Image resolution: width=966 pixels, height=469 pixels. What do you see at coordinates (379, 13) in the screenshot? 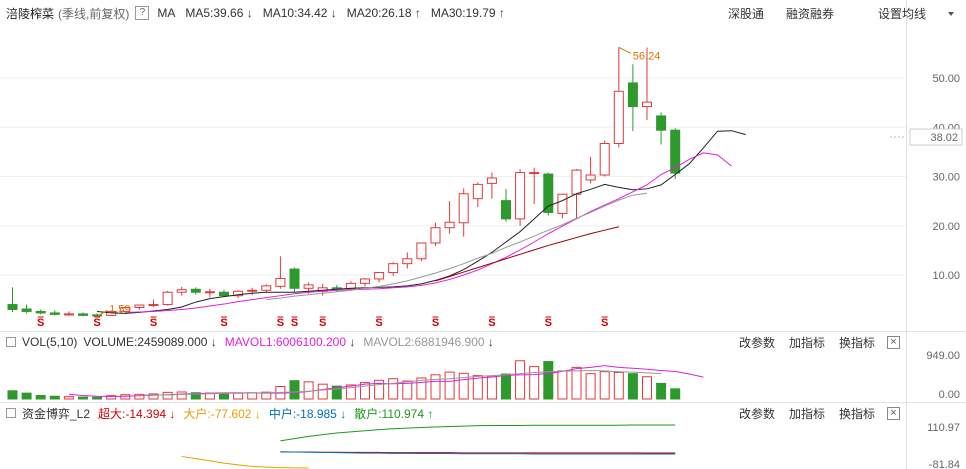
I see `ma20-text: MA20:26.18` at bounding box center [379, 13].